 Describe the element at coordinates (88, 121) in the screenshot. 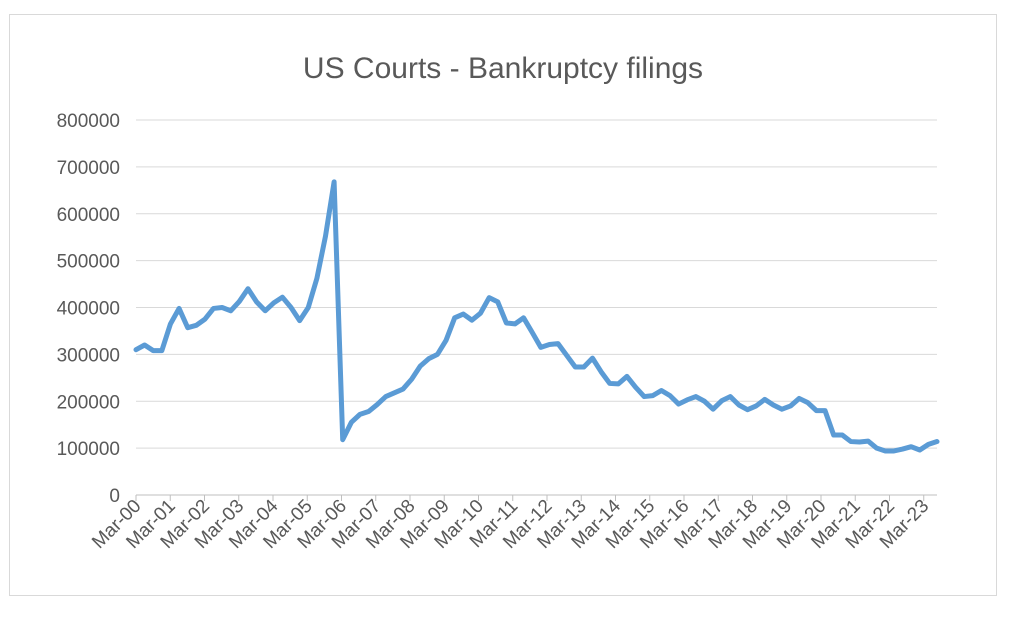

I see `y-tick-label: 800000` at that location.